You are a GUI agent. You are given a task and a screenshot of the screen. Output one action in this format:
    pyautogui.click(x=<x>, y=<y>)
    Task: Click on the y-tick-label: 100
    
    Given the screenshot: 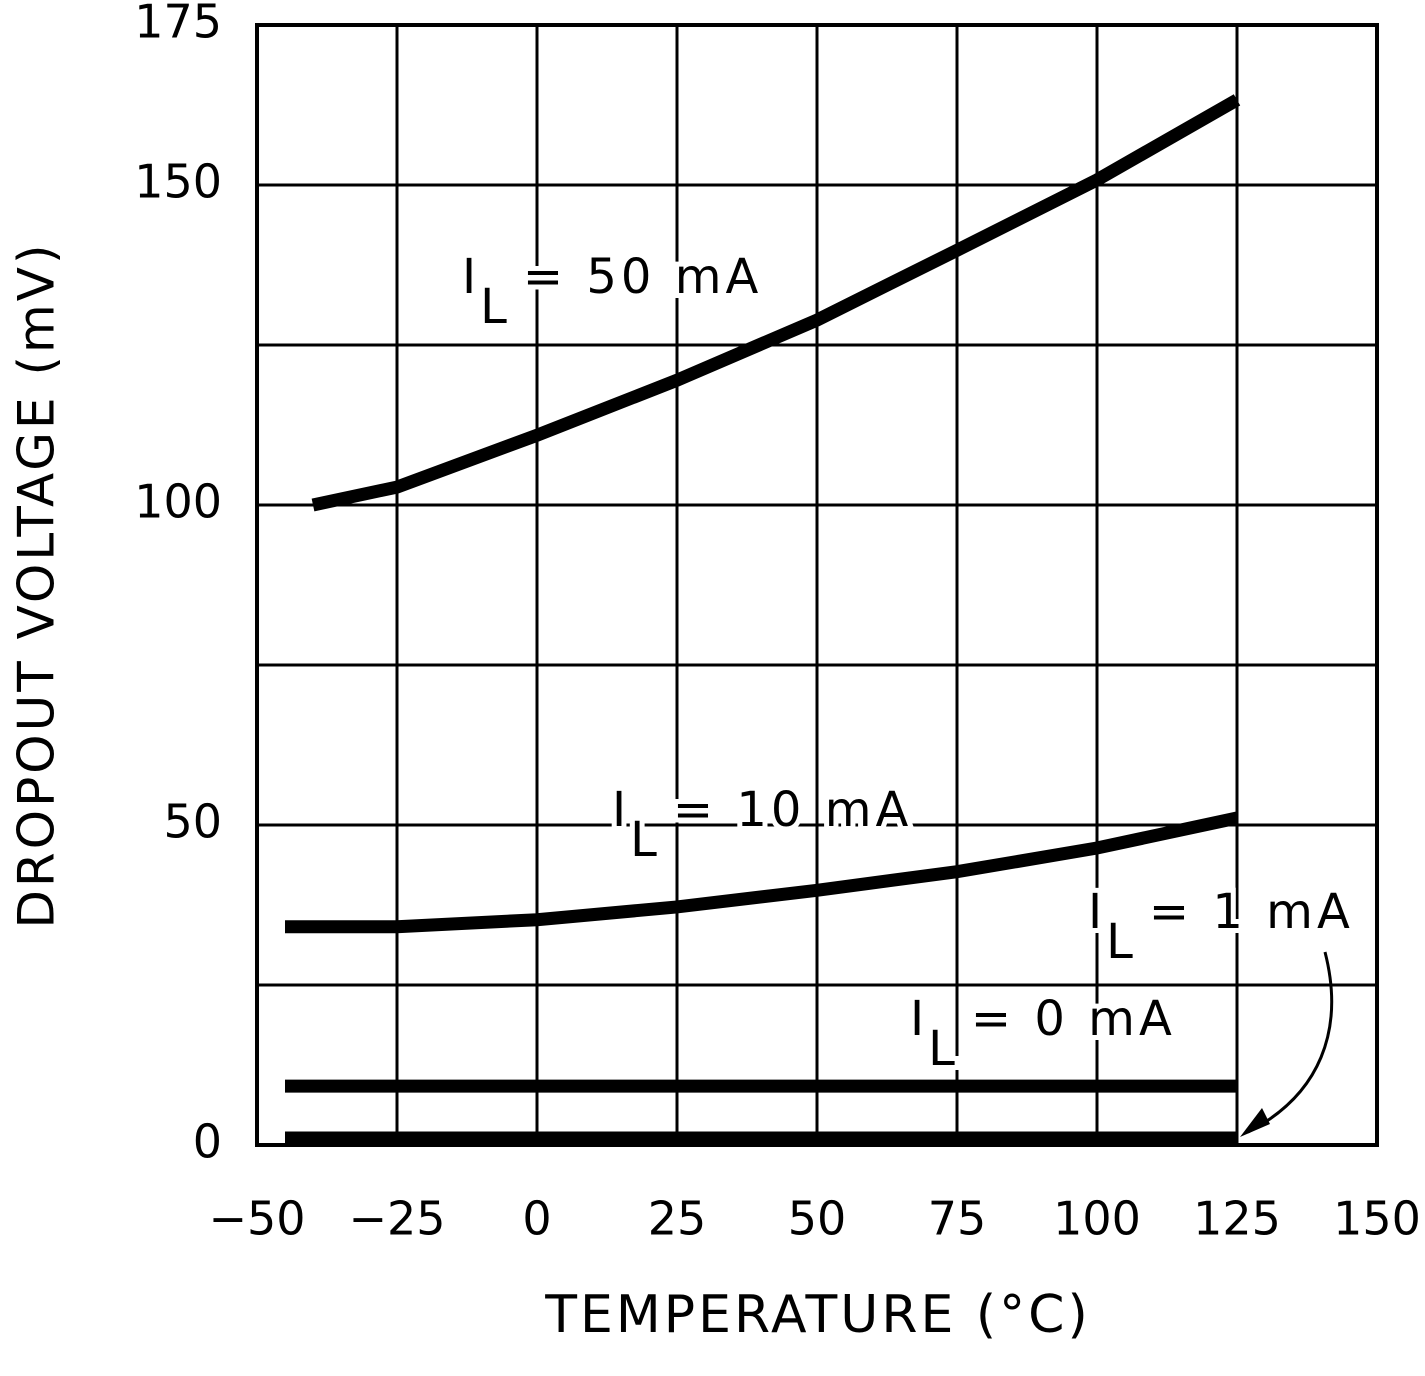 What is the action you would take?
    pyautogui.click(x=178, y=502)
    